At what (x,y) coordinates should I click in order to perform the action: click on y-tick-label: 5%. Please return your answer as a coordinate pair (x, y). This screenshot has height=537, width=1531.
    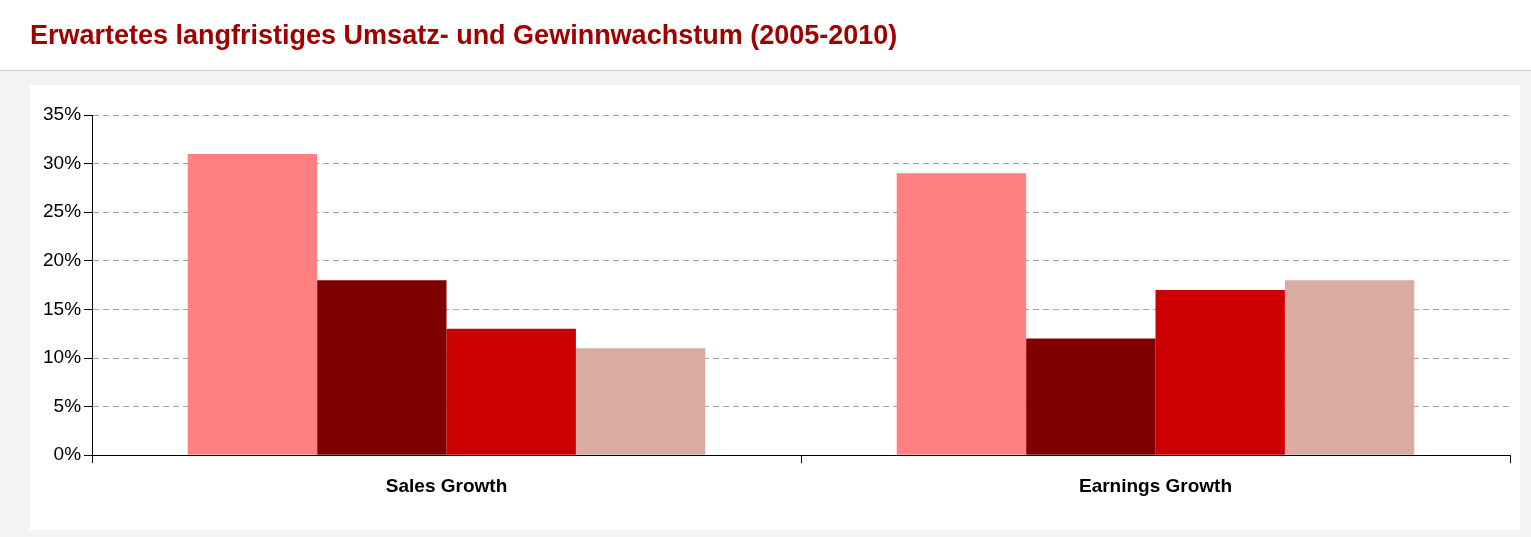
    Looking at the image, I should click on (67, 405).